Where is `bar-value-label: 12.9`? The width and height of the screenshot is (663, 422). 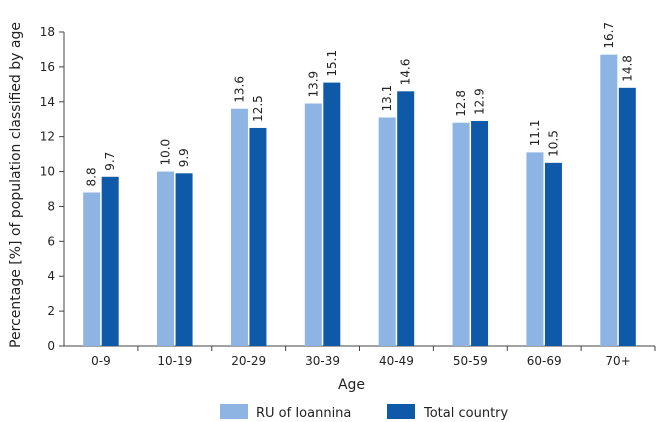
bar-value-label: 12.9 is located at coordinates (480, 101).